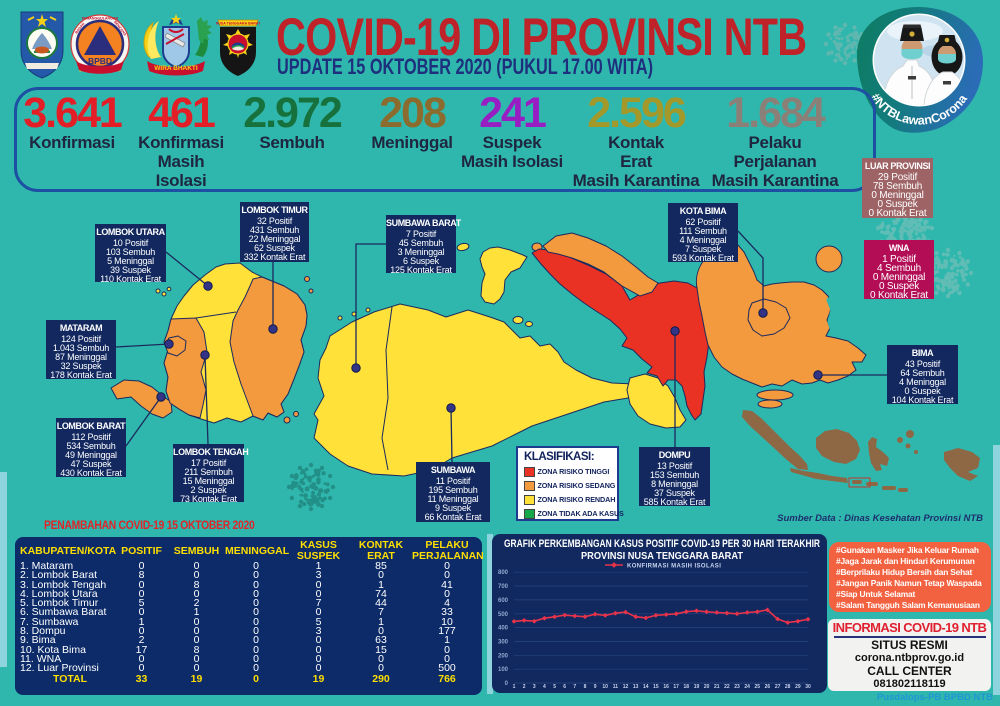 The width and height of the screenshot is (1000, 706). What do you see at coordinates (507, 684) in the screenshot?
I see `svg-text: 0` at bounding box center [507, 684].